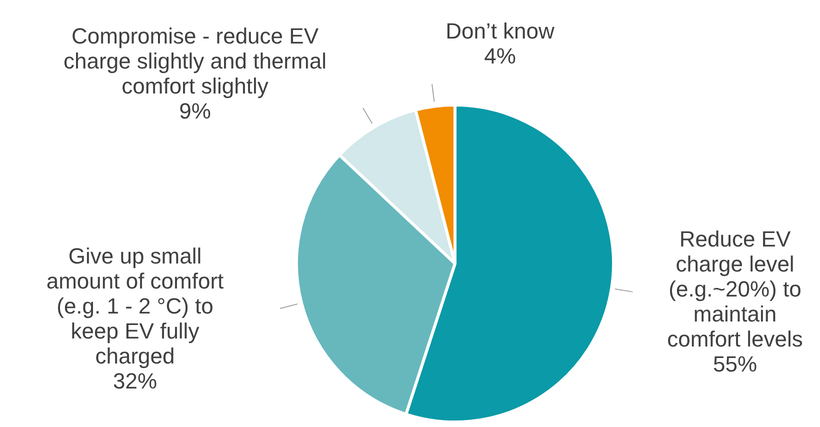 This screenshot has height=427, width=820. I want to click on data-label: 55%, so click(735, 364).